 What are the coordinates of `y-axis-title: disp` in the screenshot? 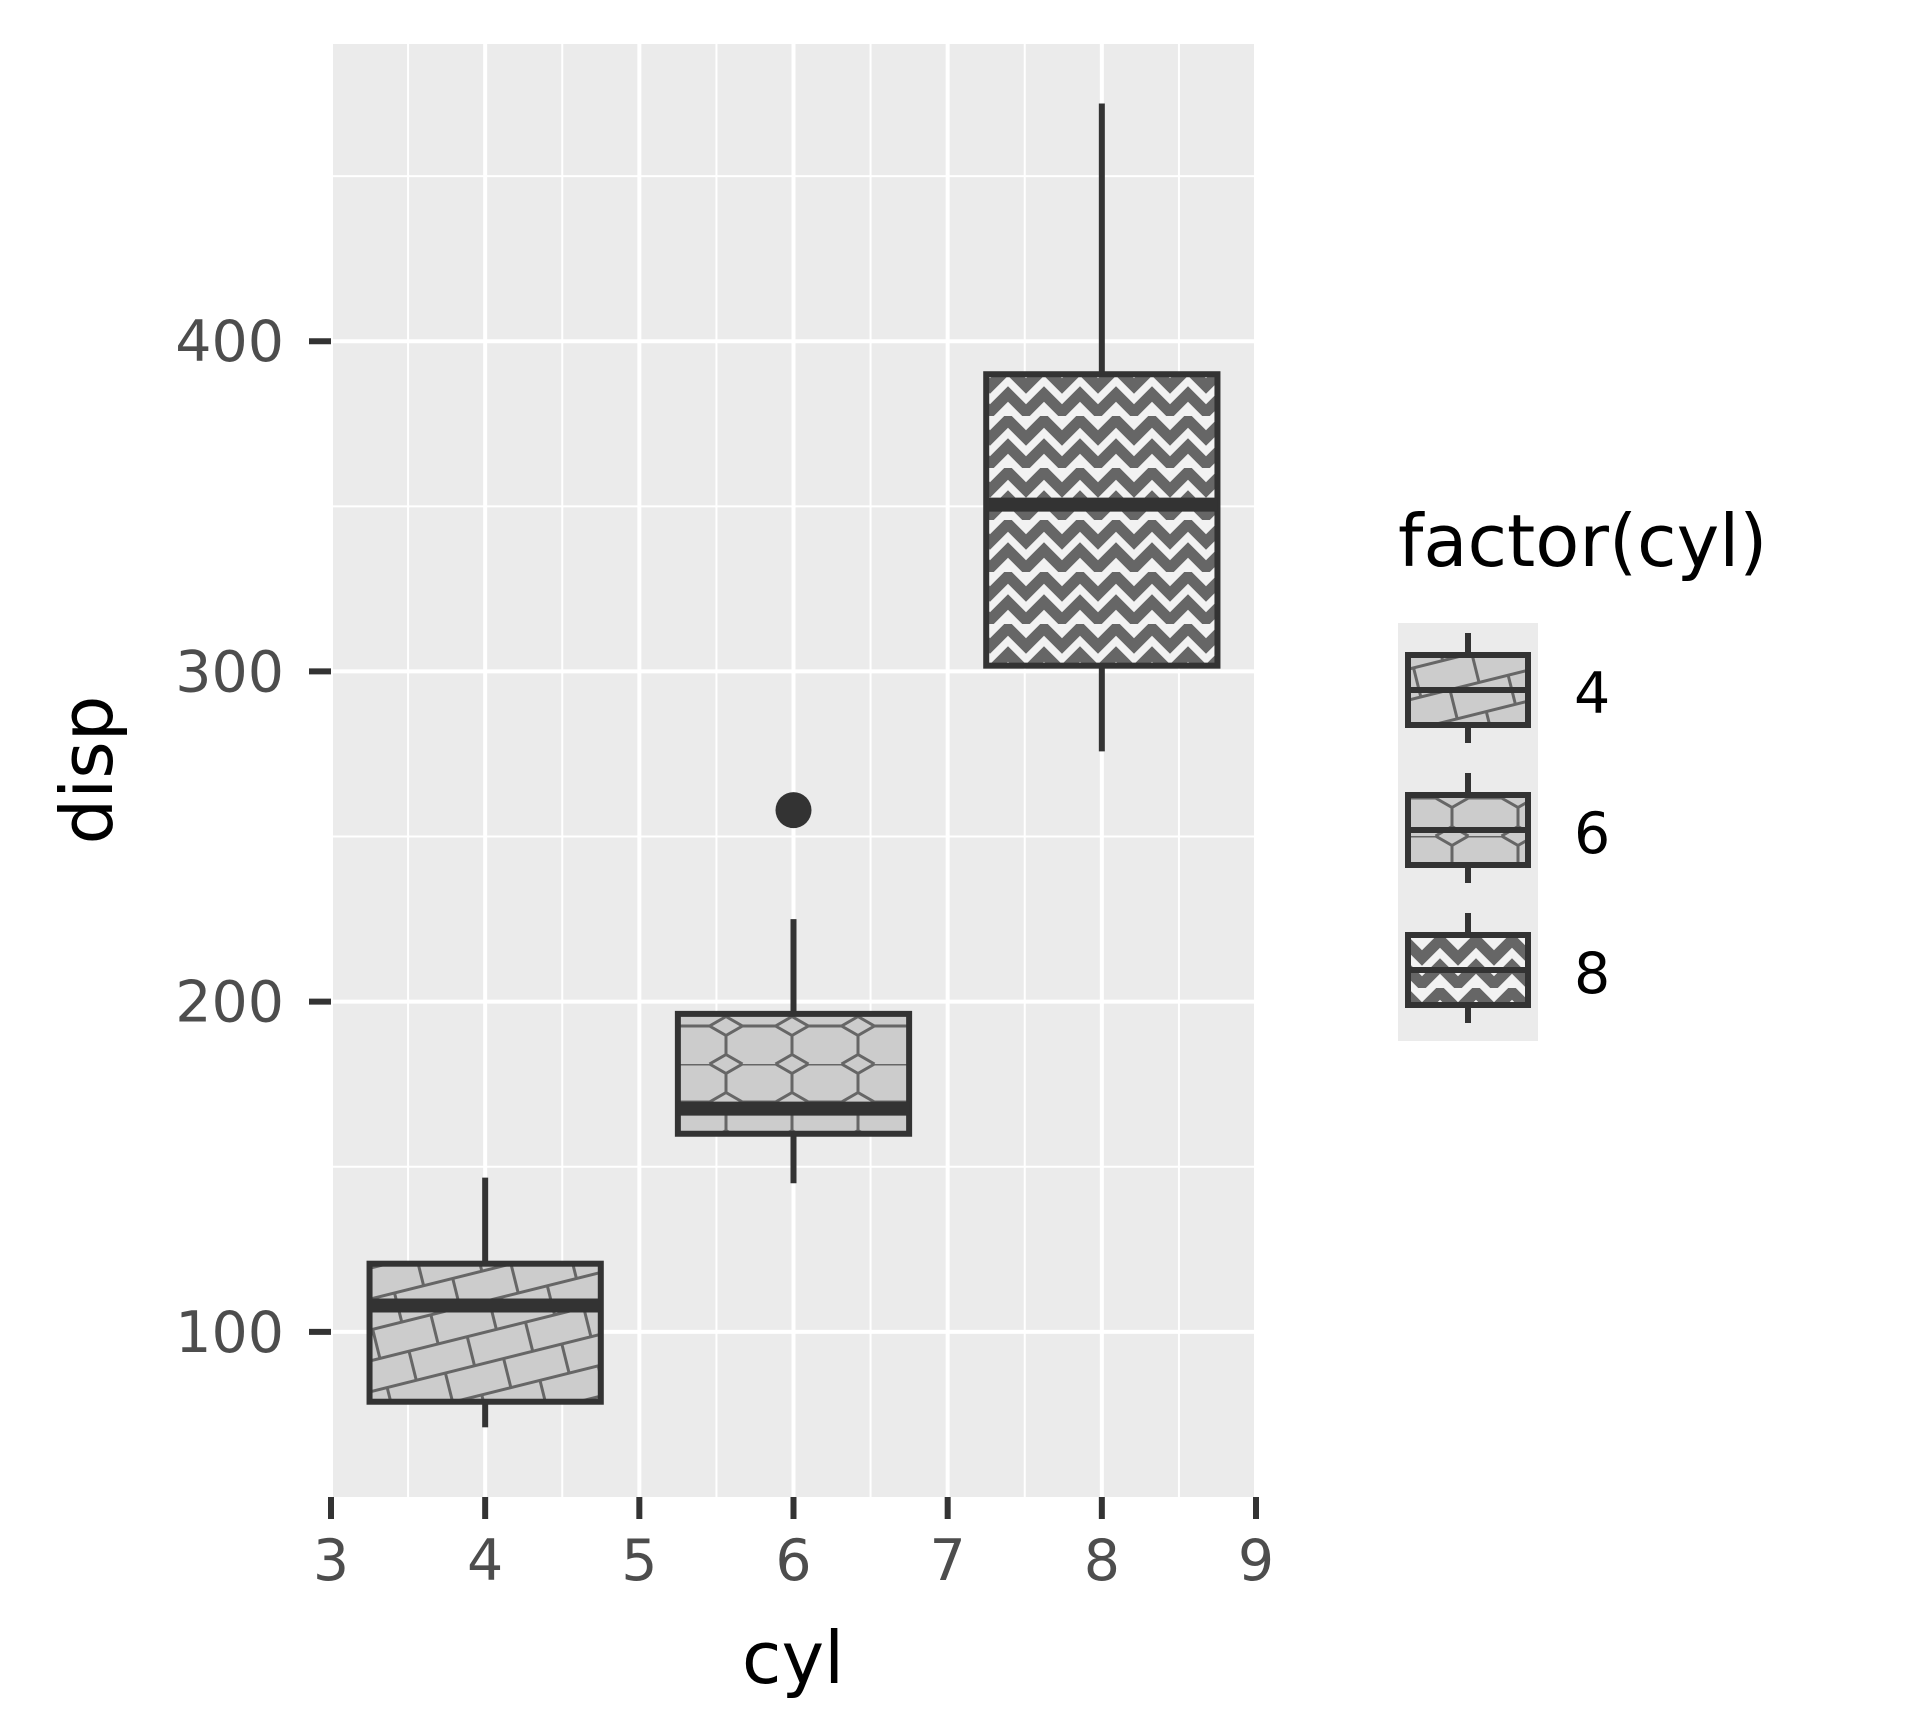 It's located at (87, 770).